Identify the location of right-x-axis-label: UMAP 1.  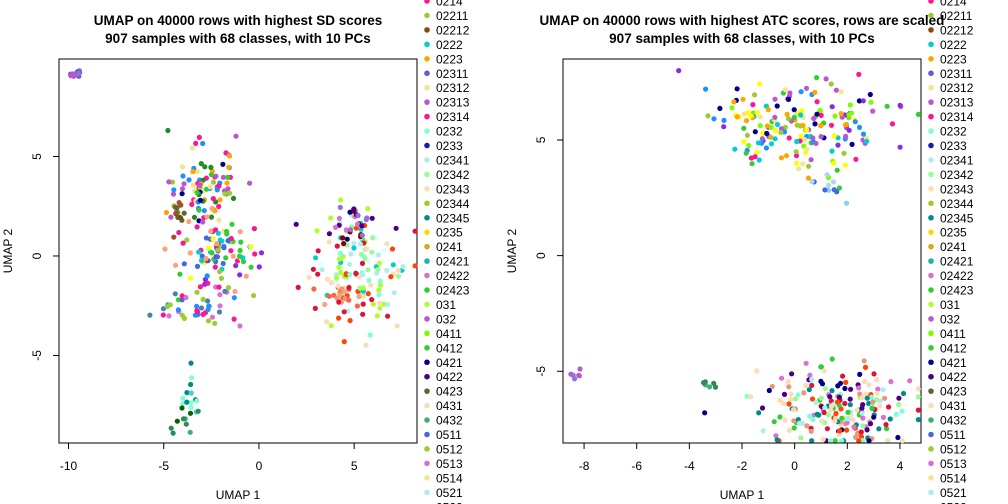
(742, 495).